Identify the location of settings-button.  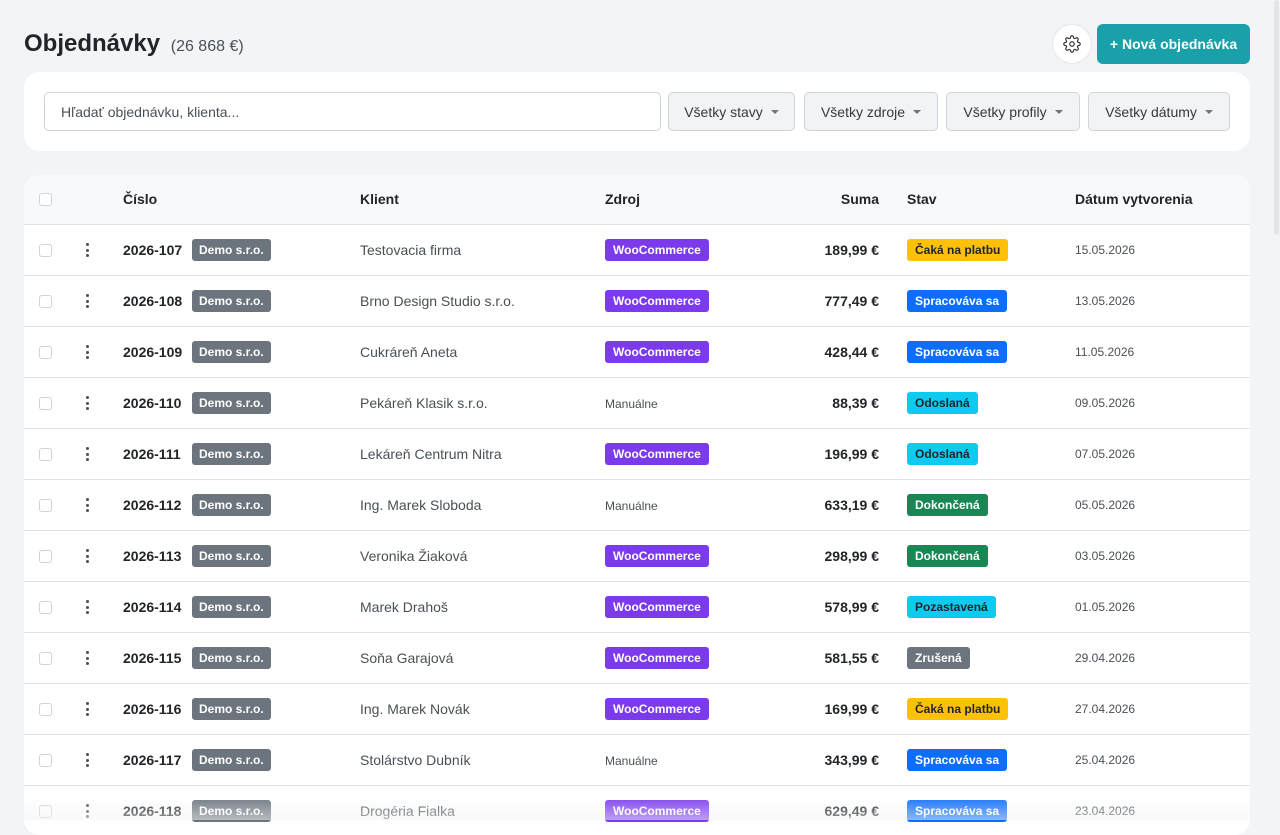
(1072, 44).